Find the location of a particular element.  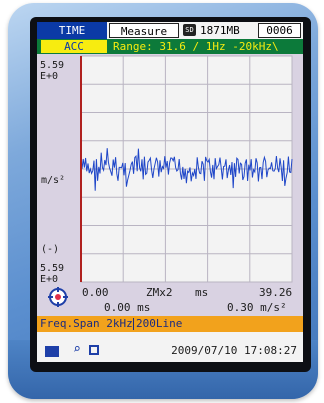

x-zoom-factor: ZMx2 is located at coordinates (159, 292).